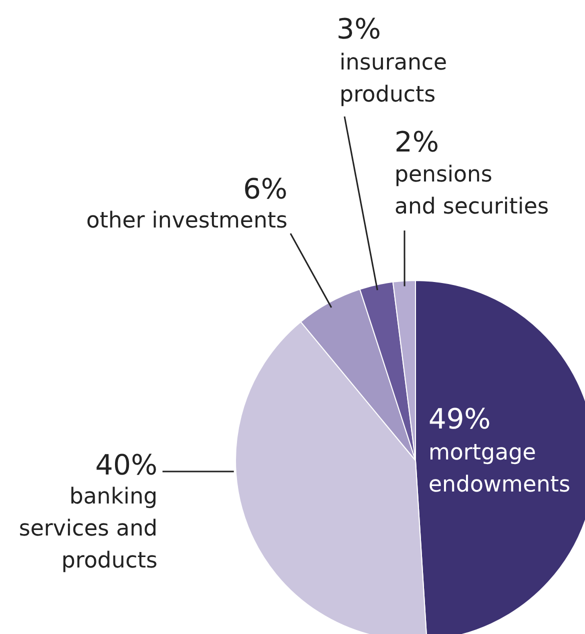  I want to click on slice-label: insurance products, so click(394, 79).